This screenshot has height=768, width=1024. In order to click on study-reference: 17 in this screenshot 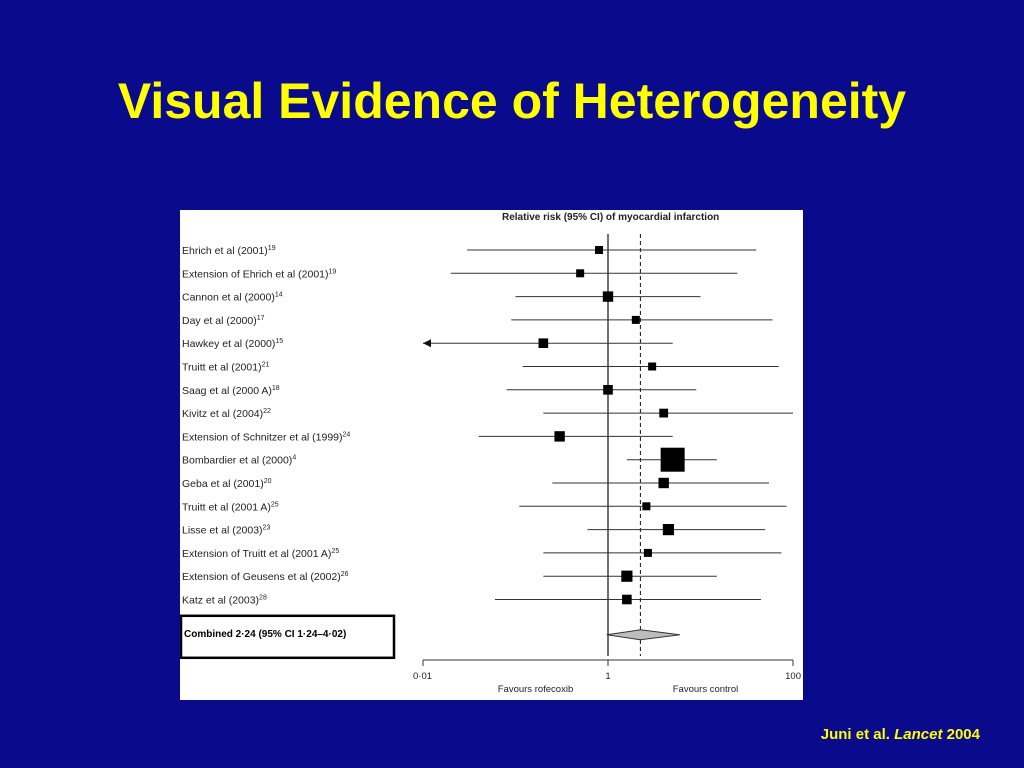, I will do `click(261, 318)`.